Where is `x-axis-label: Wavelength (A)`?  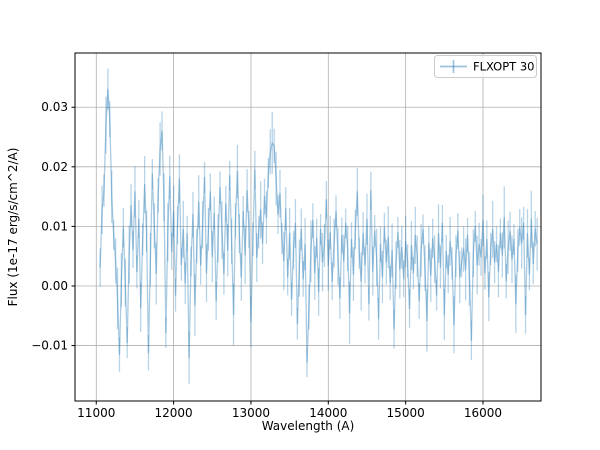 x-axis-label: Wavelength (A) is located at coordinates (308, 426).